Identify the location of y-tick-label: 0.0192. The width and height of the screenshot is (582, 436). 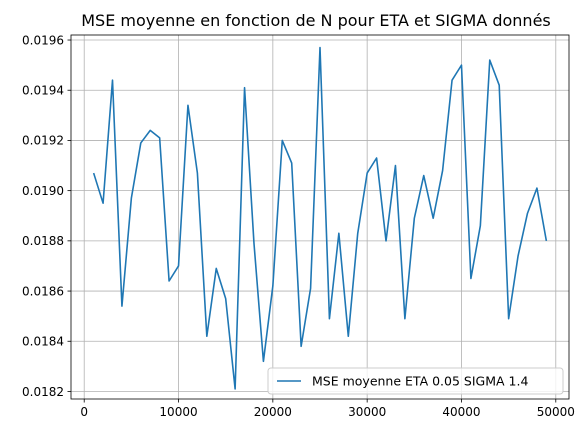
(43, 141).